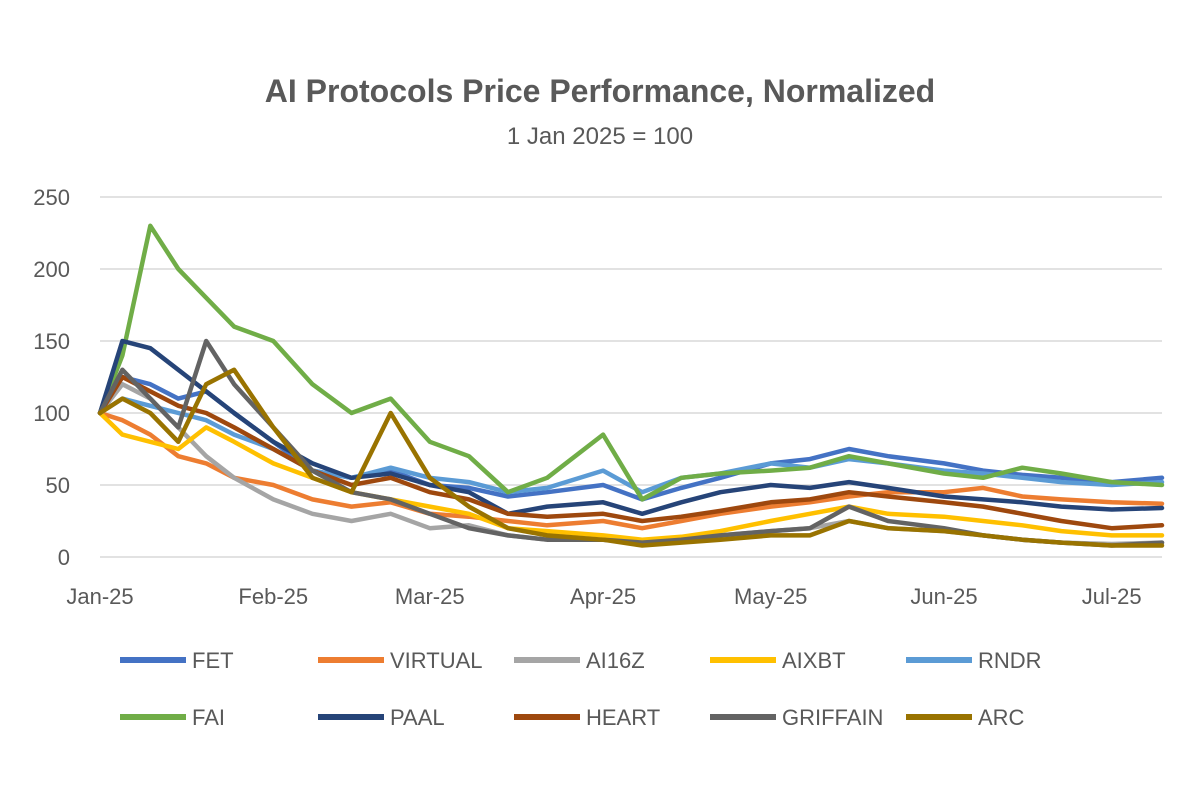 This screenshot has height=800, width=1200. Describe the element at coordinates (177, 660) in the screenshot. I see `legend-item-fet: FET` at that location.